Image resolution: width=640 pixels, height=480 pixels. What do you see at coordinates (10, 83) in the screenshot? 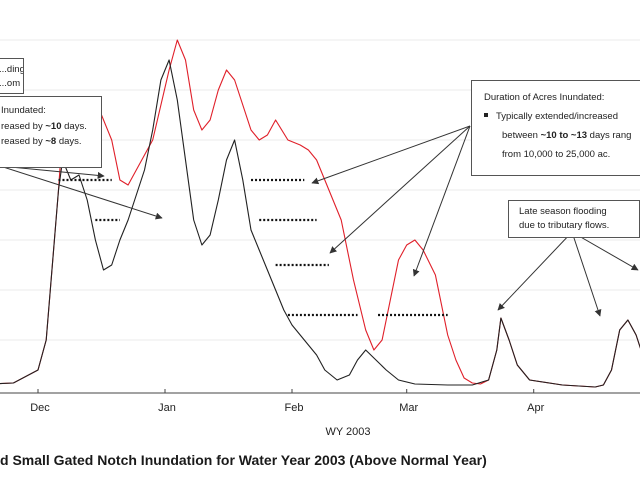
I see `top-left-line-2: ...om` at bounding box center [10, 83].